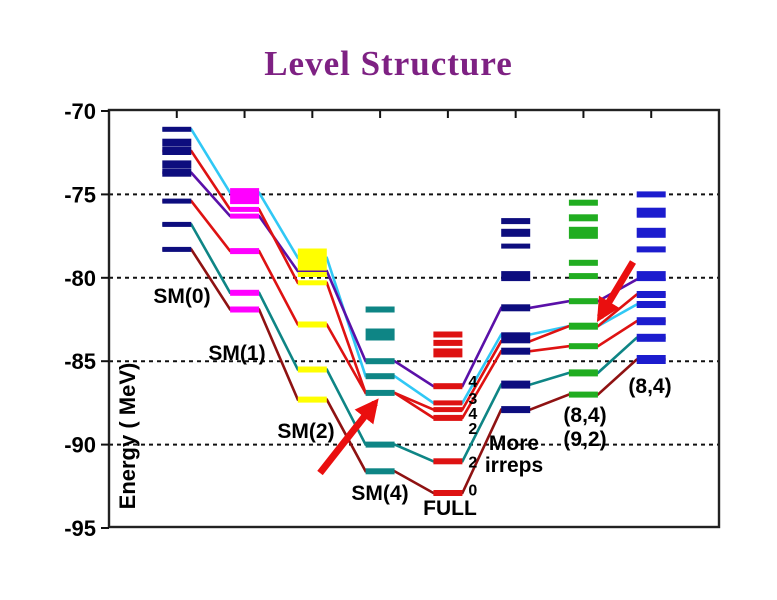 The height and width of the screenshot is (600, 777). I want to click on y-tick-label: -80, so click(80, 278).